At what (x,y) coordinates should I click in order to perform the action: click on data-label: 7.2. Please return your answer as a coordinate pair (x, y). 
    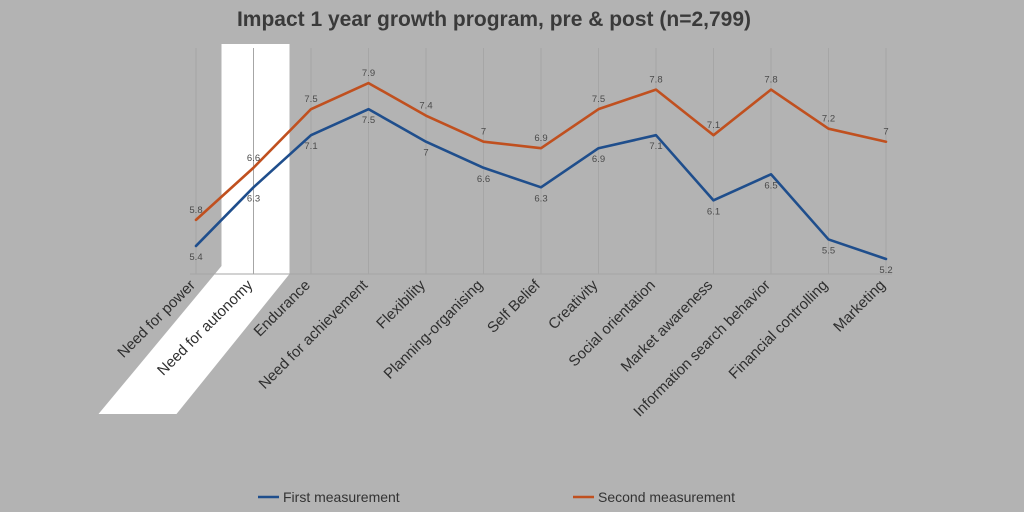
    Looking at the image, I should click on (828, 119).